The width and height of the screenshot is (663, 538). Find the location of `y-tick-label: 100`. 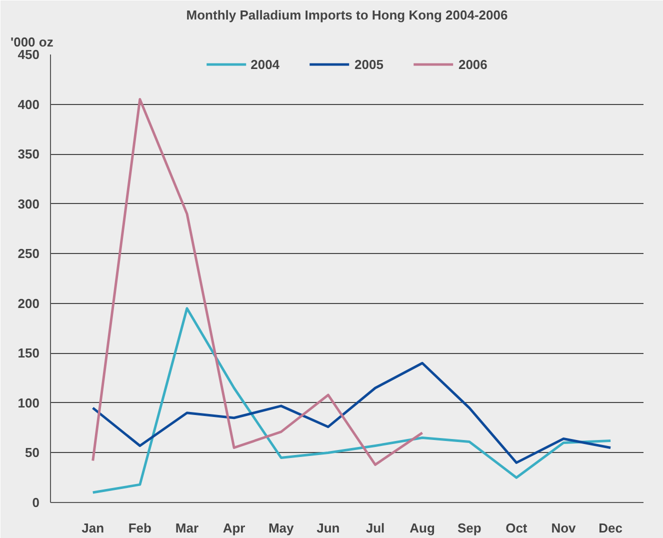

y-tick-label: 100 is located at coordinates (29, 402).